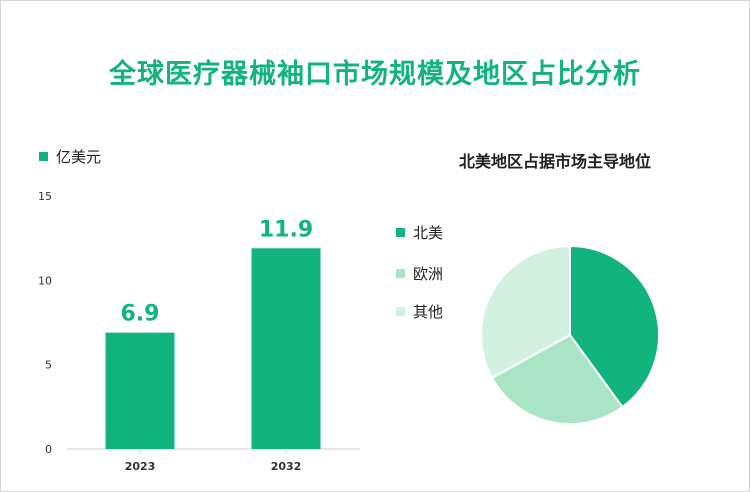  What do you see at coordinates (48, 365) in the screenshot?
I see `y-tick-label: 5` at bounding box center [48, 365].